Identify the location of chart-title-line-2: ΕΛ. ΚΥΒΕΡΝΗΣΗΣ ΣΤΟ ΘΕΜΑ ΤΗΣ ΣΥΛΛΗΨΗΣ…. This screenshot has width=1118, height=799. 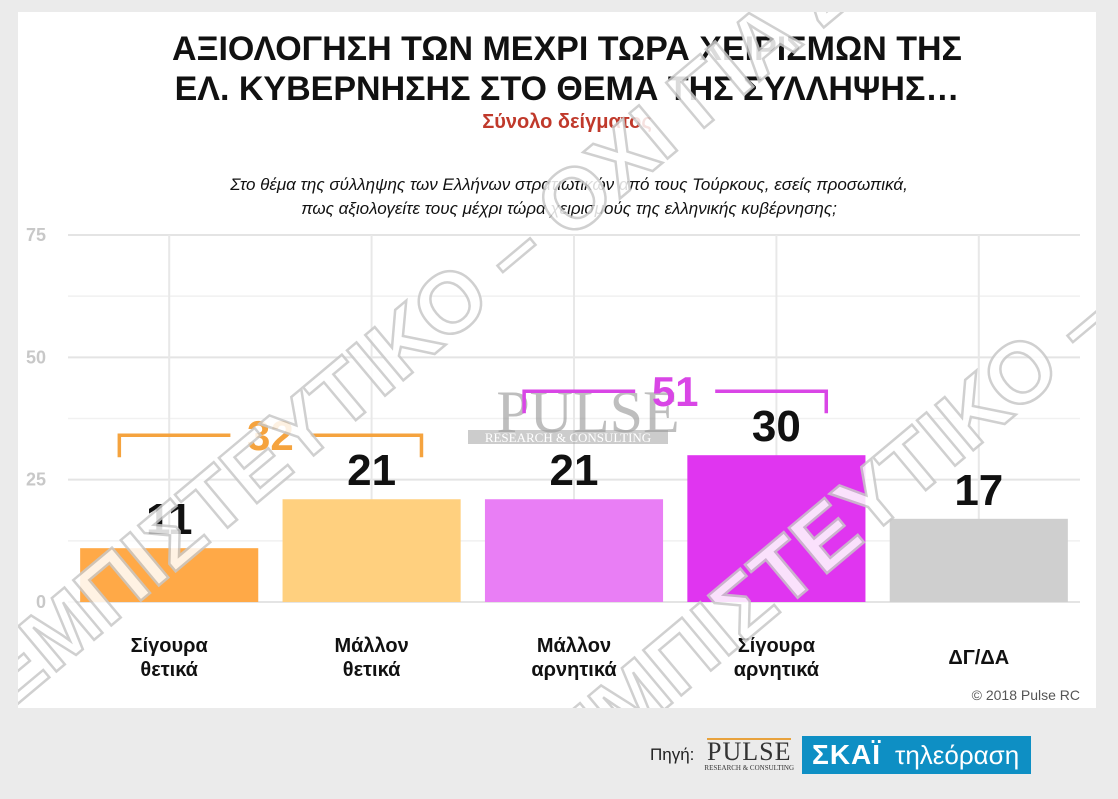
(567, 89).